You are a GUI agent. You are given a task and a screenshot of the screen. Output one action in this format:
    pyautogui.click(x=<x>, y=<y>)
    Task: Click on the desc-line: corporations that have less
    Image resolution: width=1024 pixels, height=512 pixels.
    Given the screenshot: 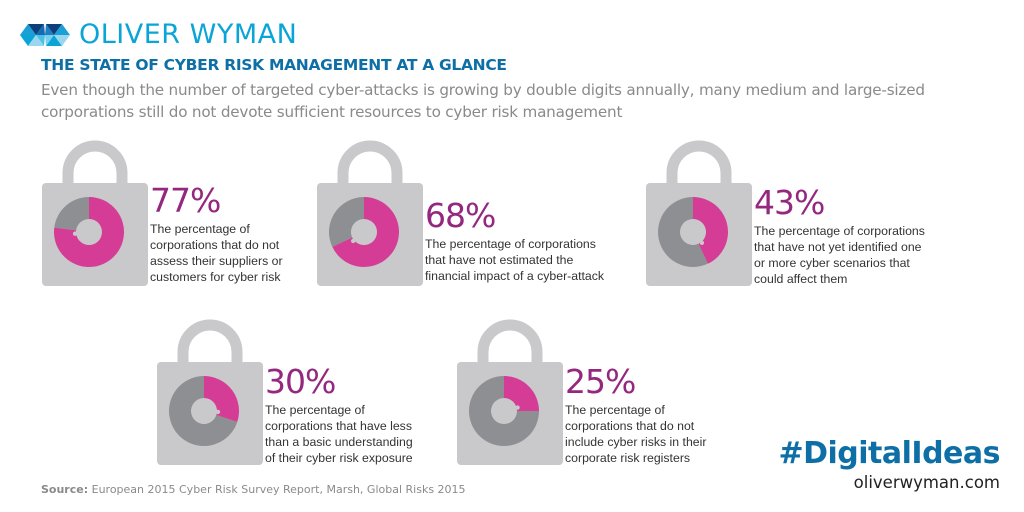 What is the action you would take?
    pyautogui.click(x=338, y=426)
    